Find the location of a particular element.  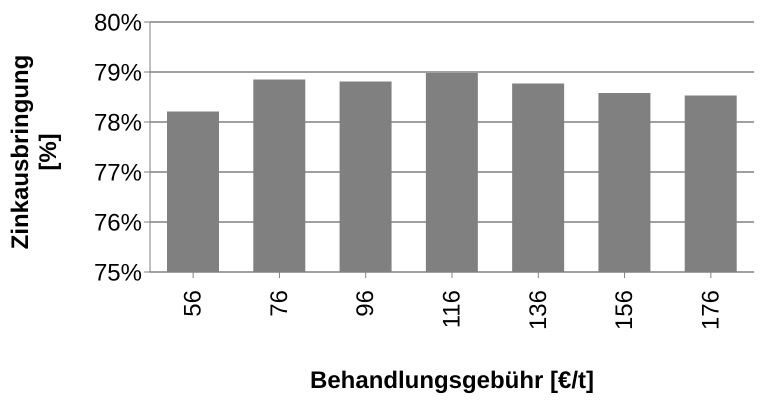

y-tick-label: 79% is located at coordinates (118, 73).